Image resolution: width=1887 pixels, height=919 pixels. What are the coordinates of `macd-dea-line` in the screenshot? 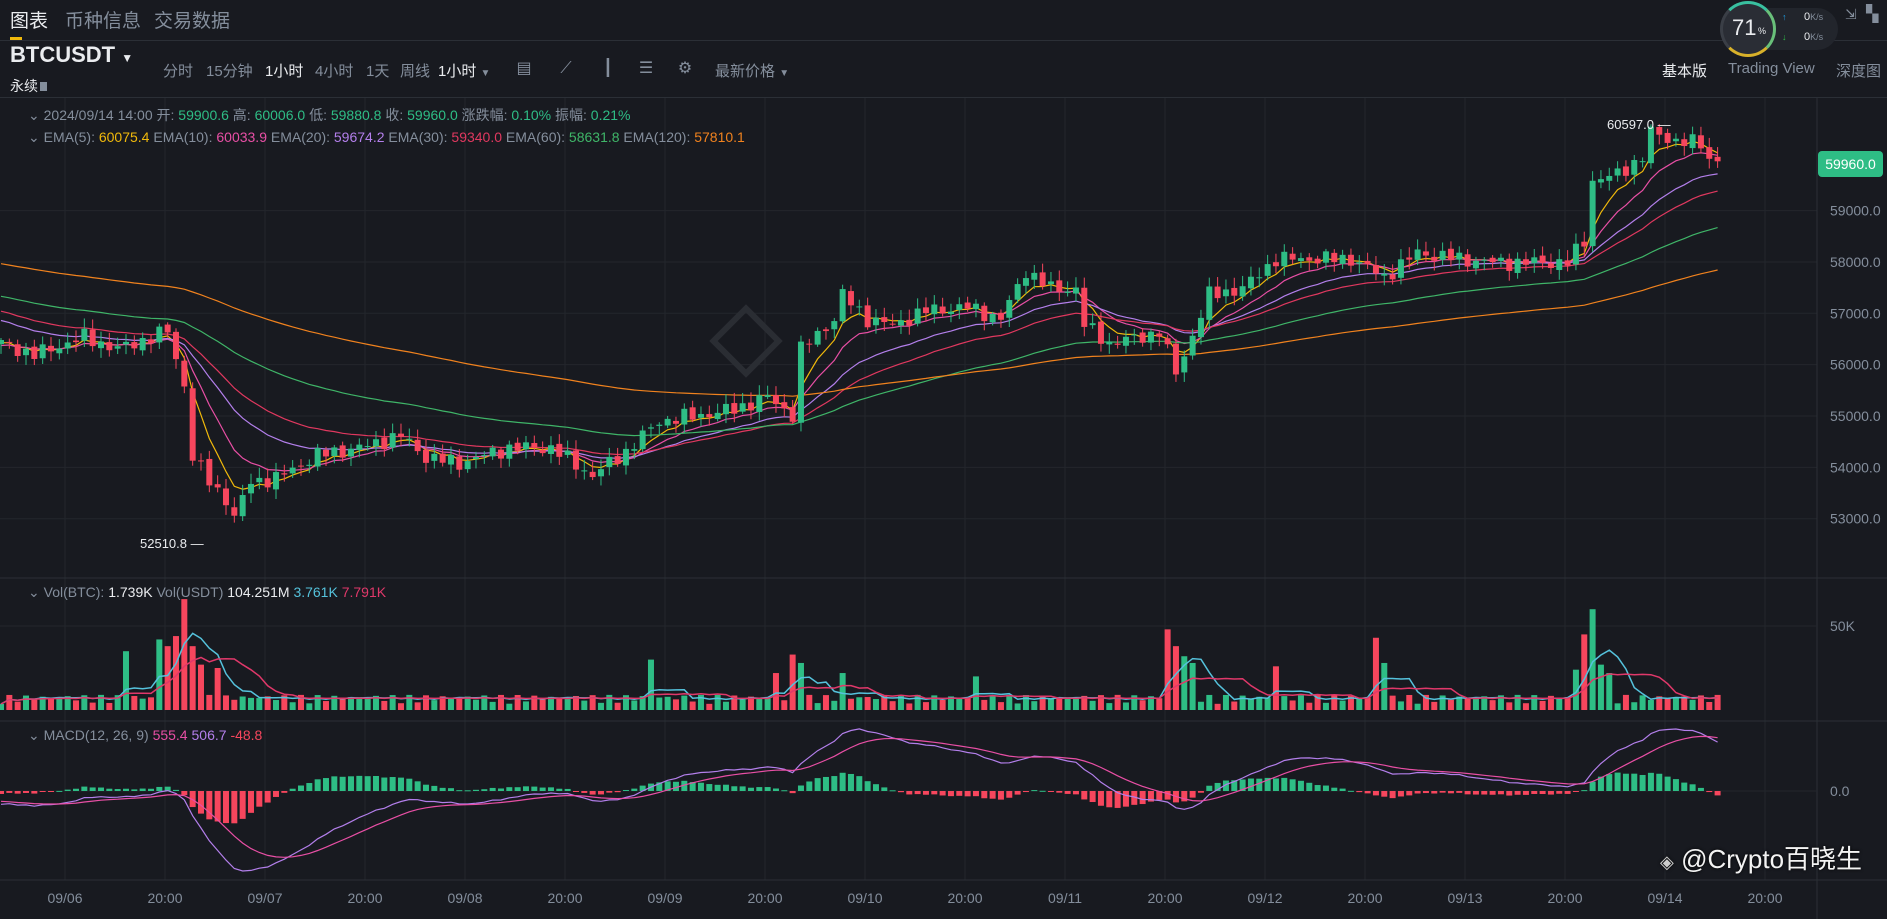 It's located at (859, 796).